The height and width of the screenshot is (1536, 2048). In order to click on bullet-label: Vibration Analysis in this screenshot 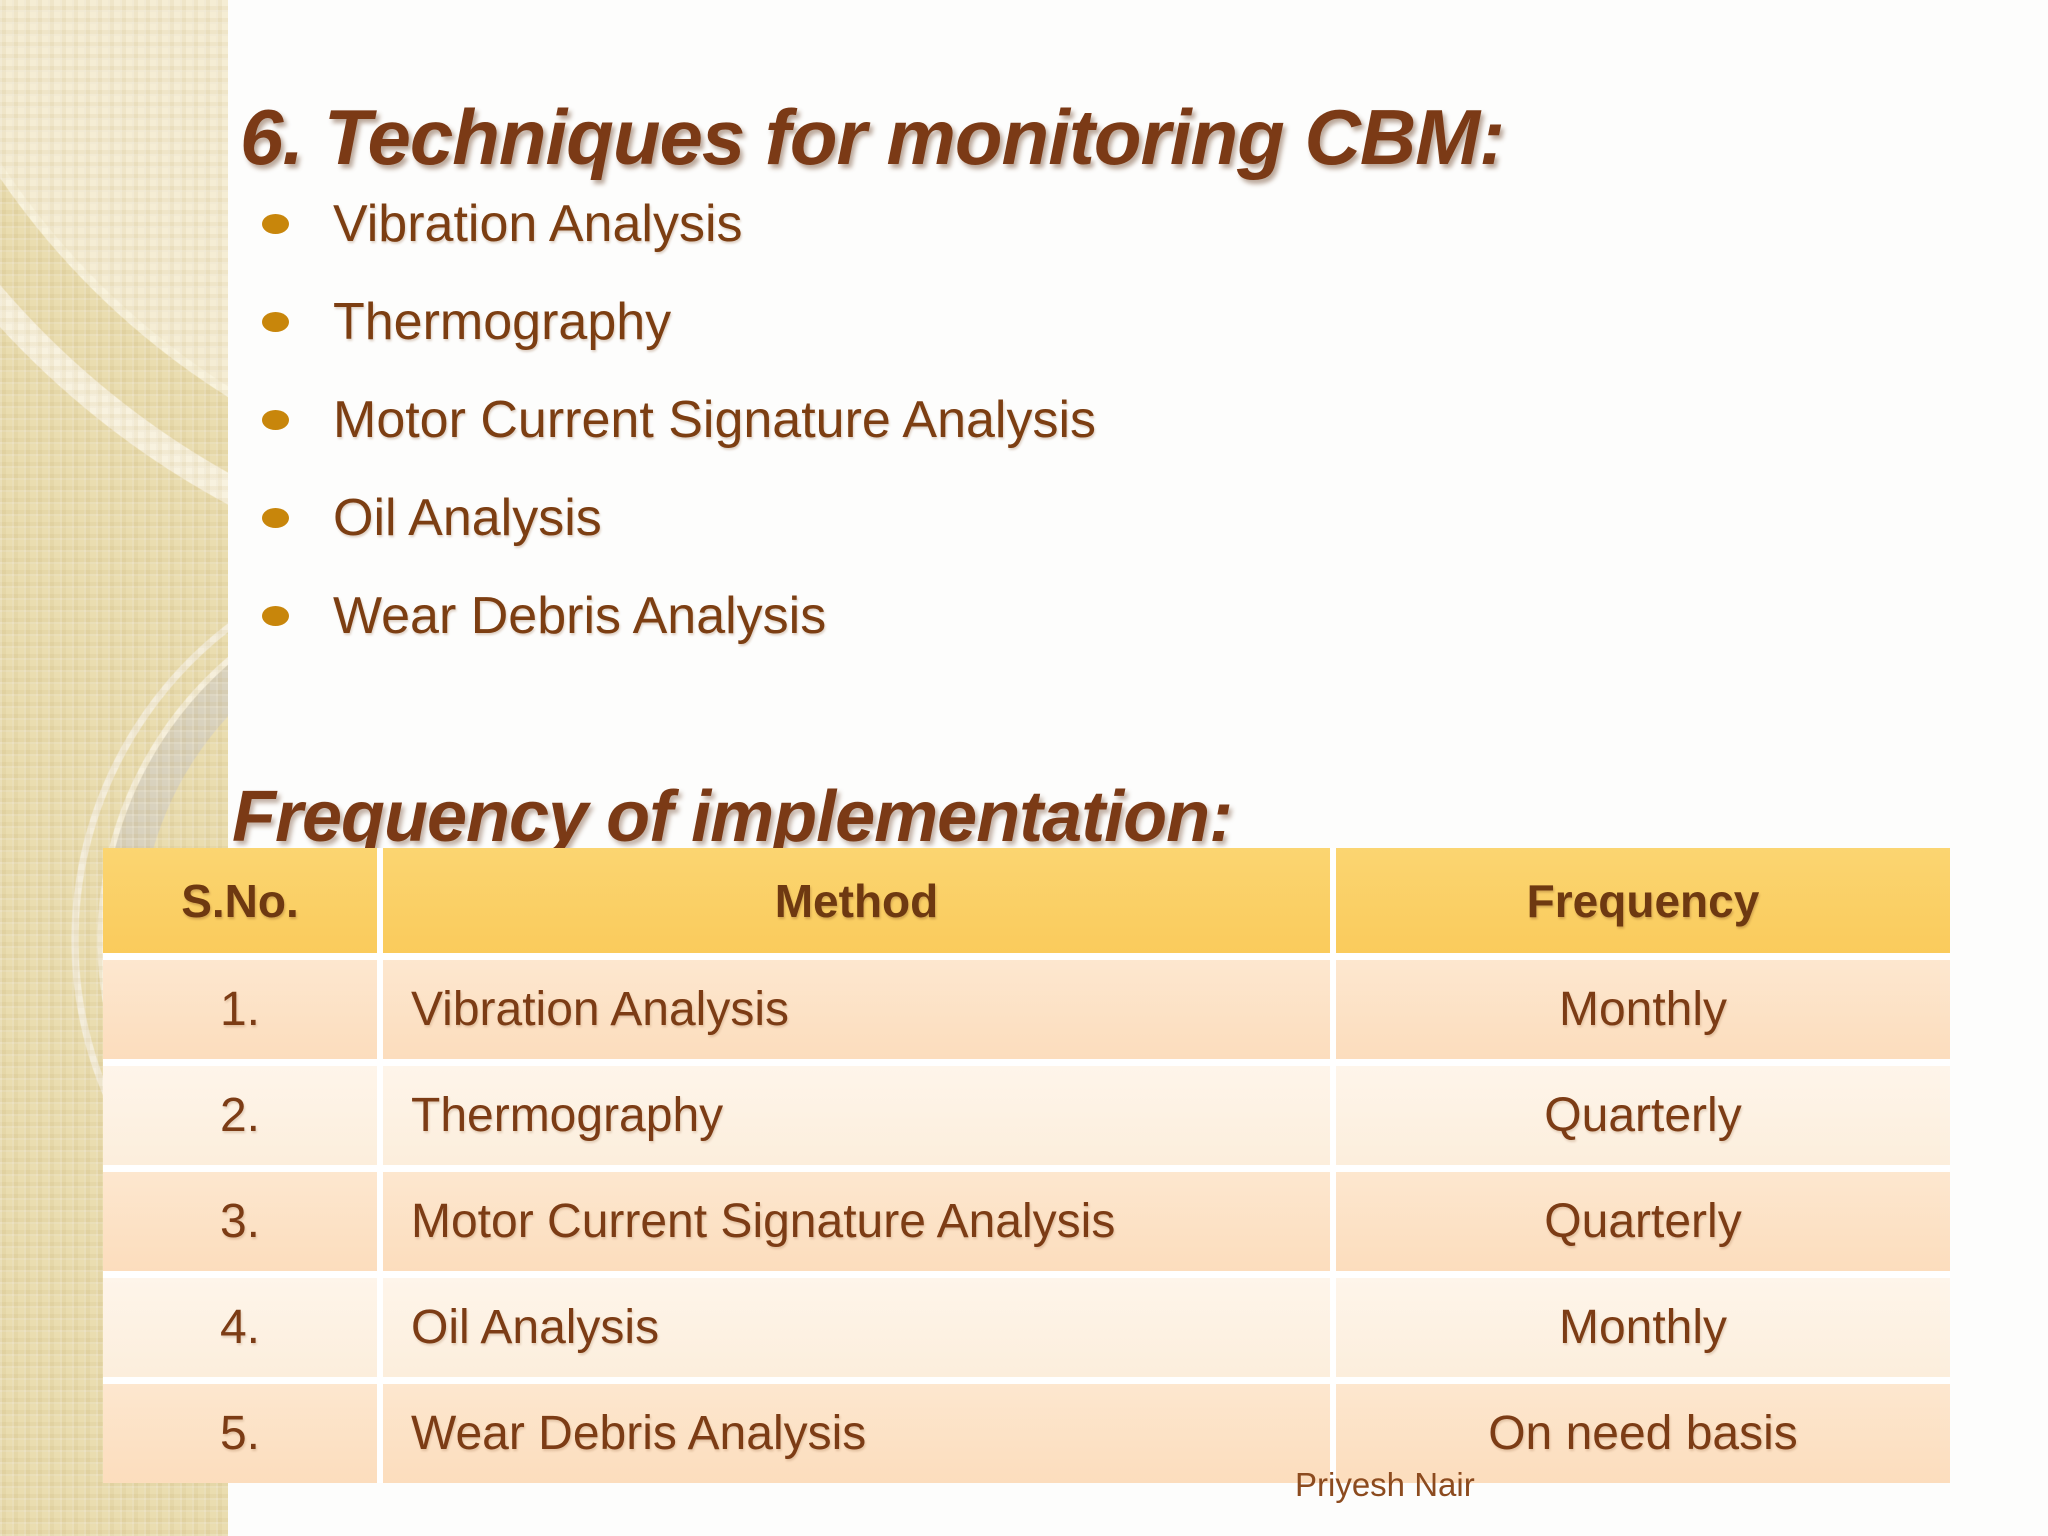, I will do `click(538, 224)`.